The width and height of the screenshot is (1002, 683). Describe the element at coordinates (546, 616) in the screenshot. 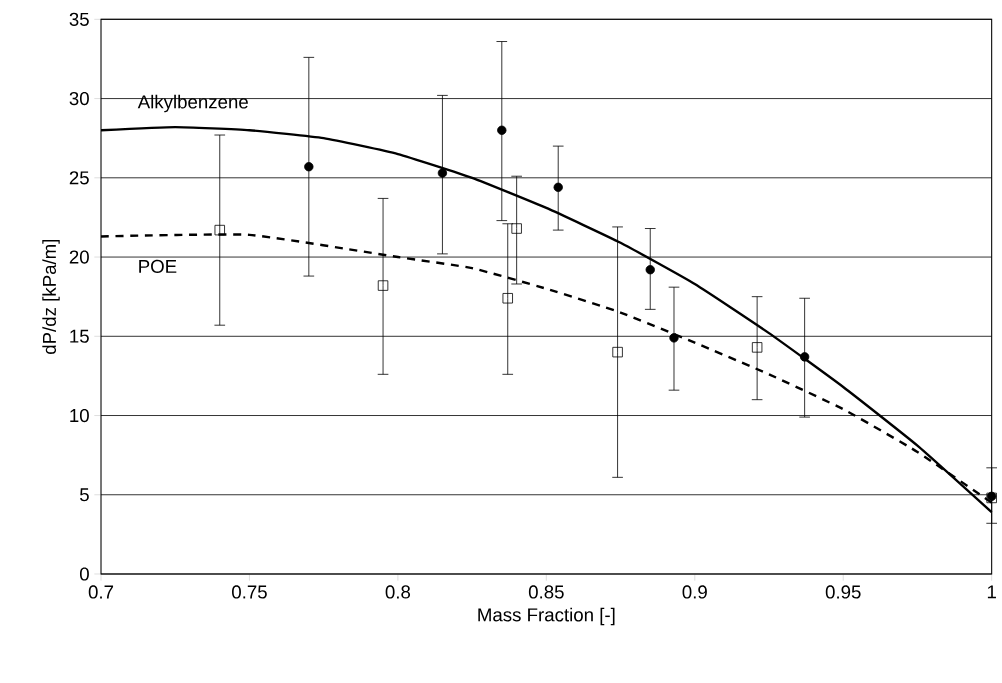

I see `x-axis-title: Mass Fraction [-]` at that location.